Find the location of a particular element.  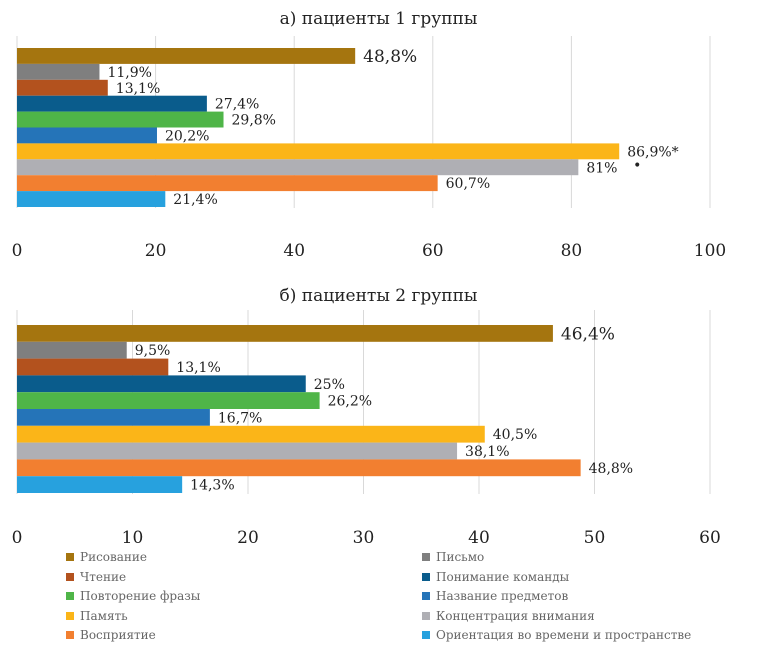

x-tick-label: 30 is located at coordinates (364, 537).